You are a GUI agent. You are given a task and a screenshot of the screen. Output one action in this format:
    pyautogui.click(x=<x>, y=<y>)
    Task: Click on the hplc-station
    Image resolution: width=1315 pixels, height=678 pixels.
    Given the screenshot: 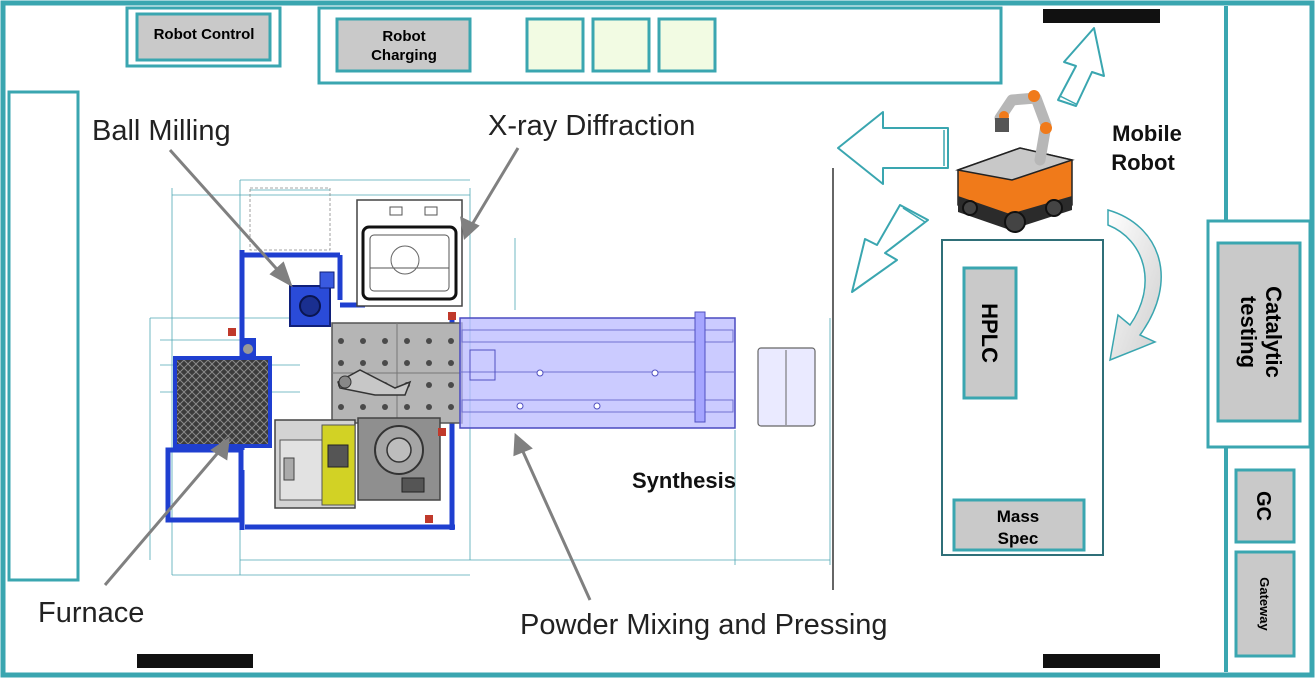 What is the action you would take?
    pyautogui.click(x=990, y=333)
    